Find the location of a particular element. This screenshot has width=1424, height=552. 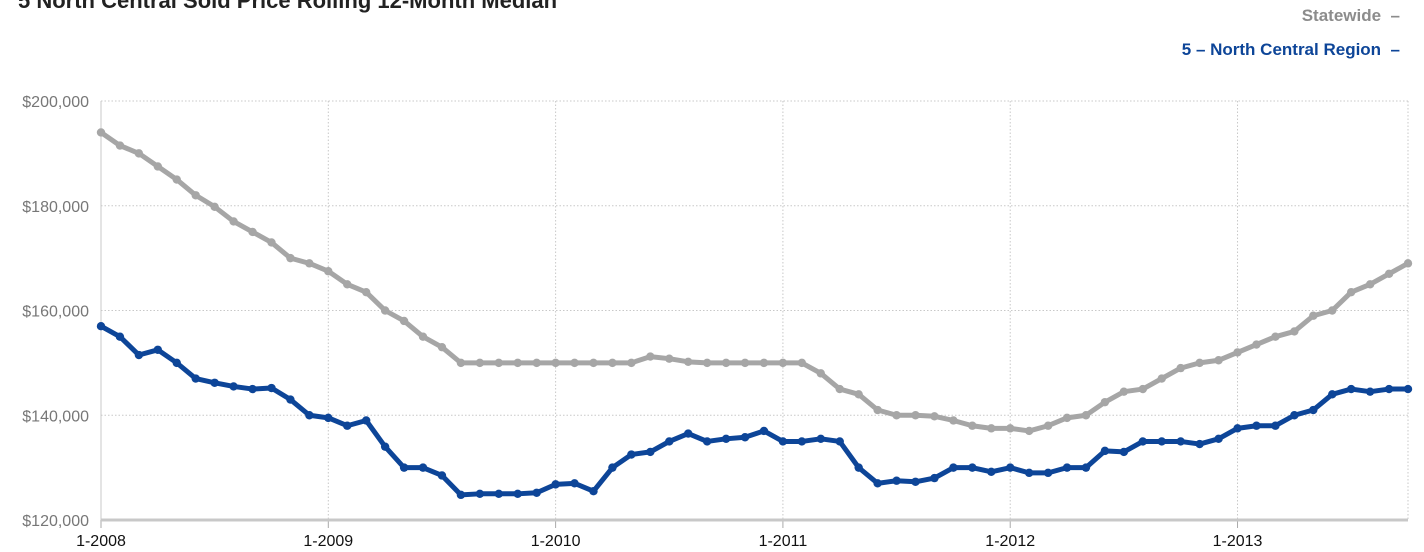

x-tick-label: 1-2009 is located at coordinates (328, 541).